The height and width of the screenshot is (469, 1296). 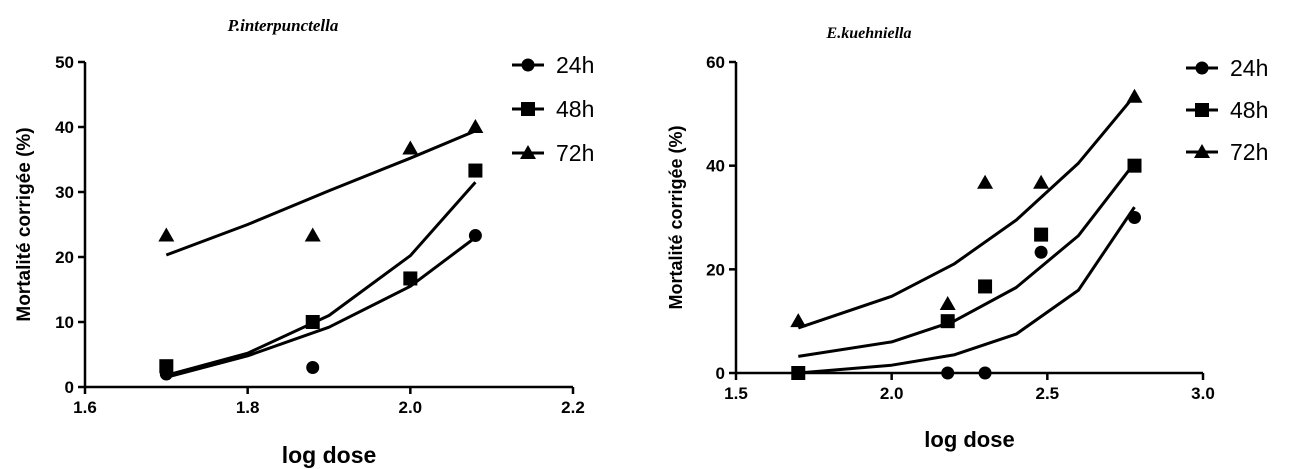 What do you see at coordinates (573, 407) in the screenshot?
I see `x-tick-label: 2.2` at bounding box center [573, 407].